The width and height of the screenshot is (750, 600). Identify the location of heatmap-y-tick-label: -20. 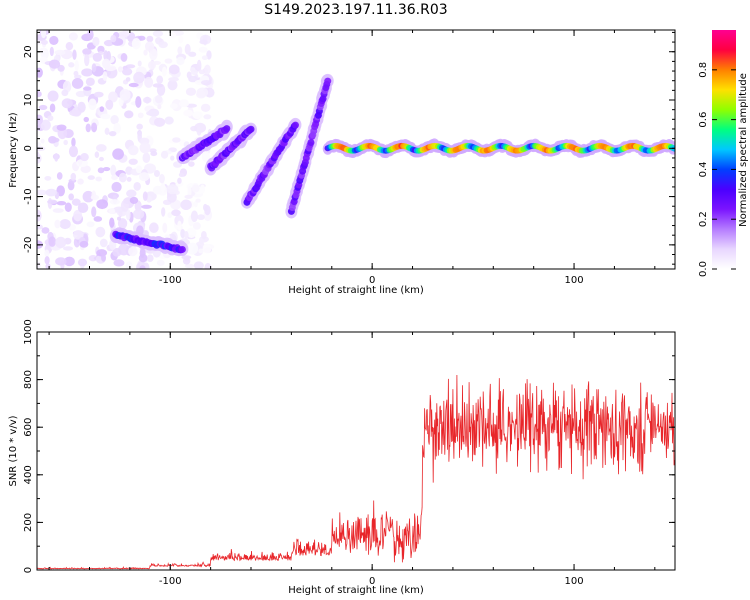
(28, 245).